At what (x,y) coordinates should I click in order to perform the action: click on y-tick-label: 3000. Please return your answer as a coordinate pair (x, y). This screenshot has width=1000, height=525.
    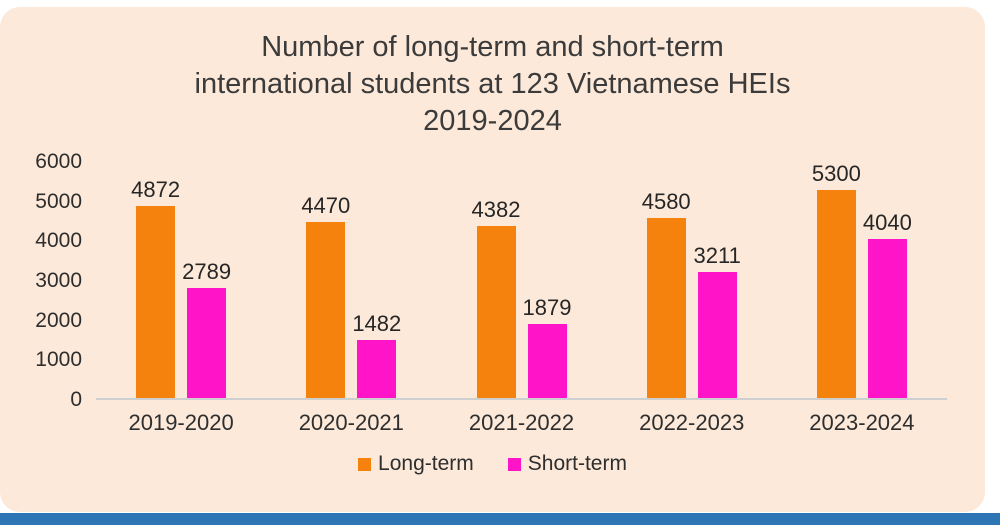
    Looking at the image, I should click on (58, 280).